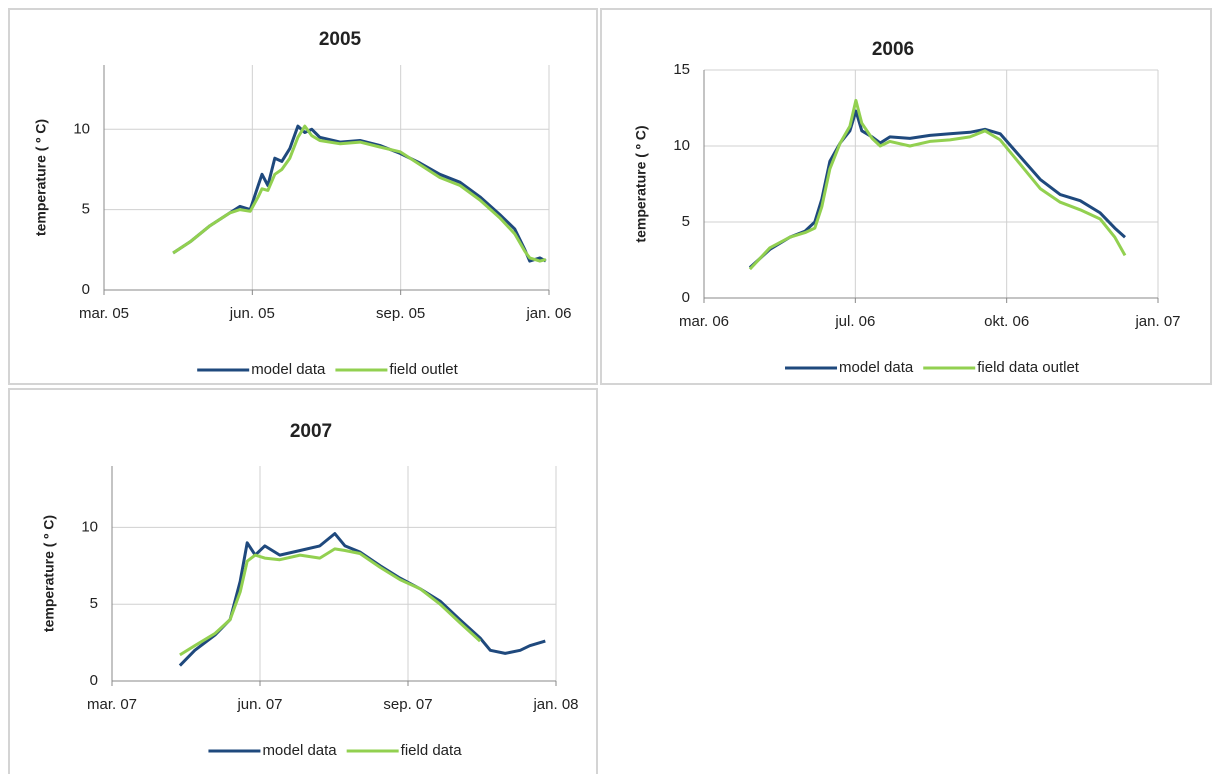 Image resolution: width=1214 pixels, height=774 pixels. Describe the element at coordinates (555, 704) in the screenshot. I see `x-tick-label: jan. 08` at that location.